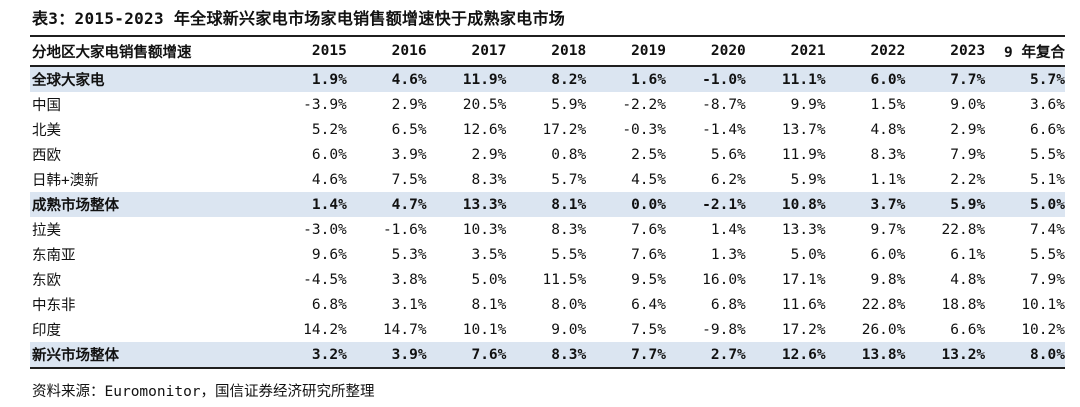  I want to click on value-cell: 11.6%, so click(803, 304).